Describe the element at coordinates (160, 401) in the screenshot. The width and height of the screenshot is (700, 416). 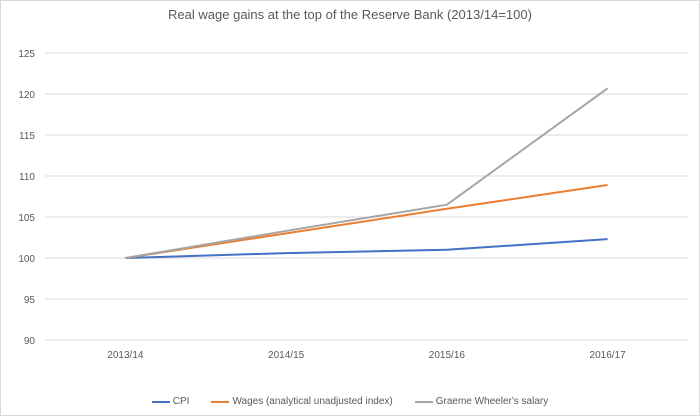
I see `legend-swatch-cpi` at that location.